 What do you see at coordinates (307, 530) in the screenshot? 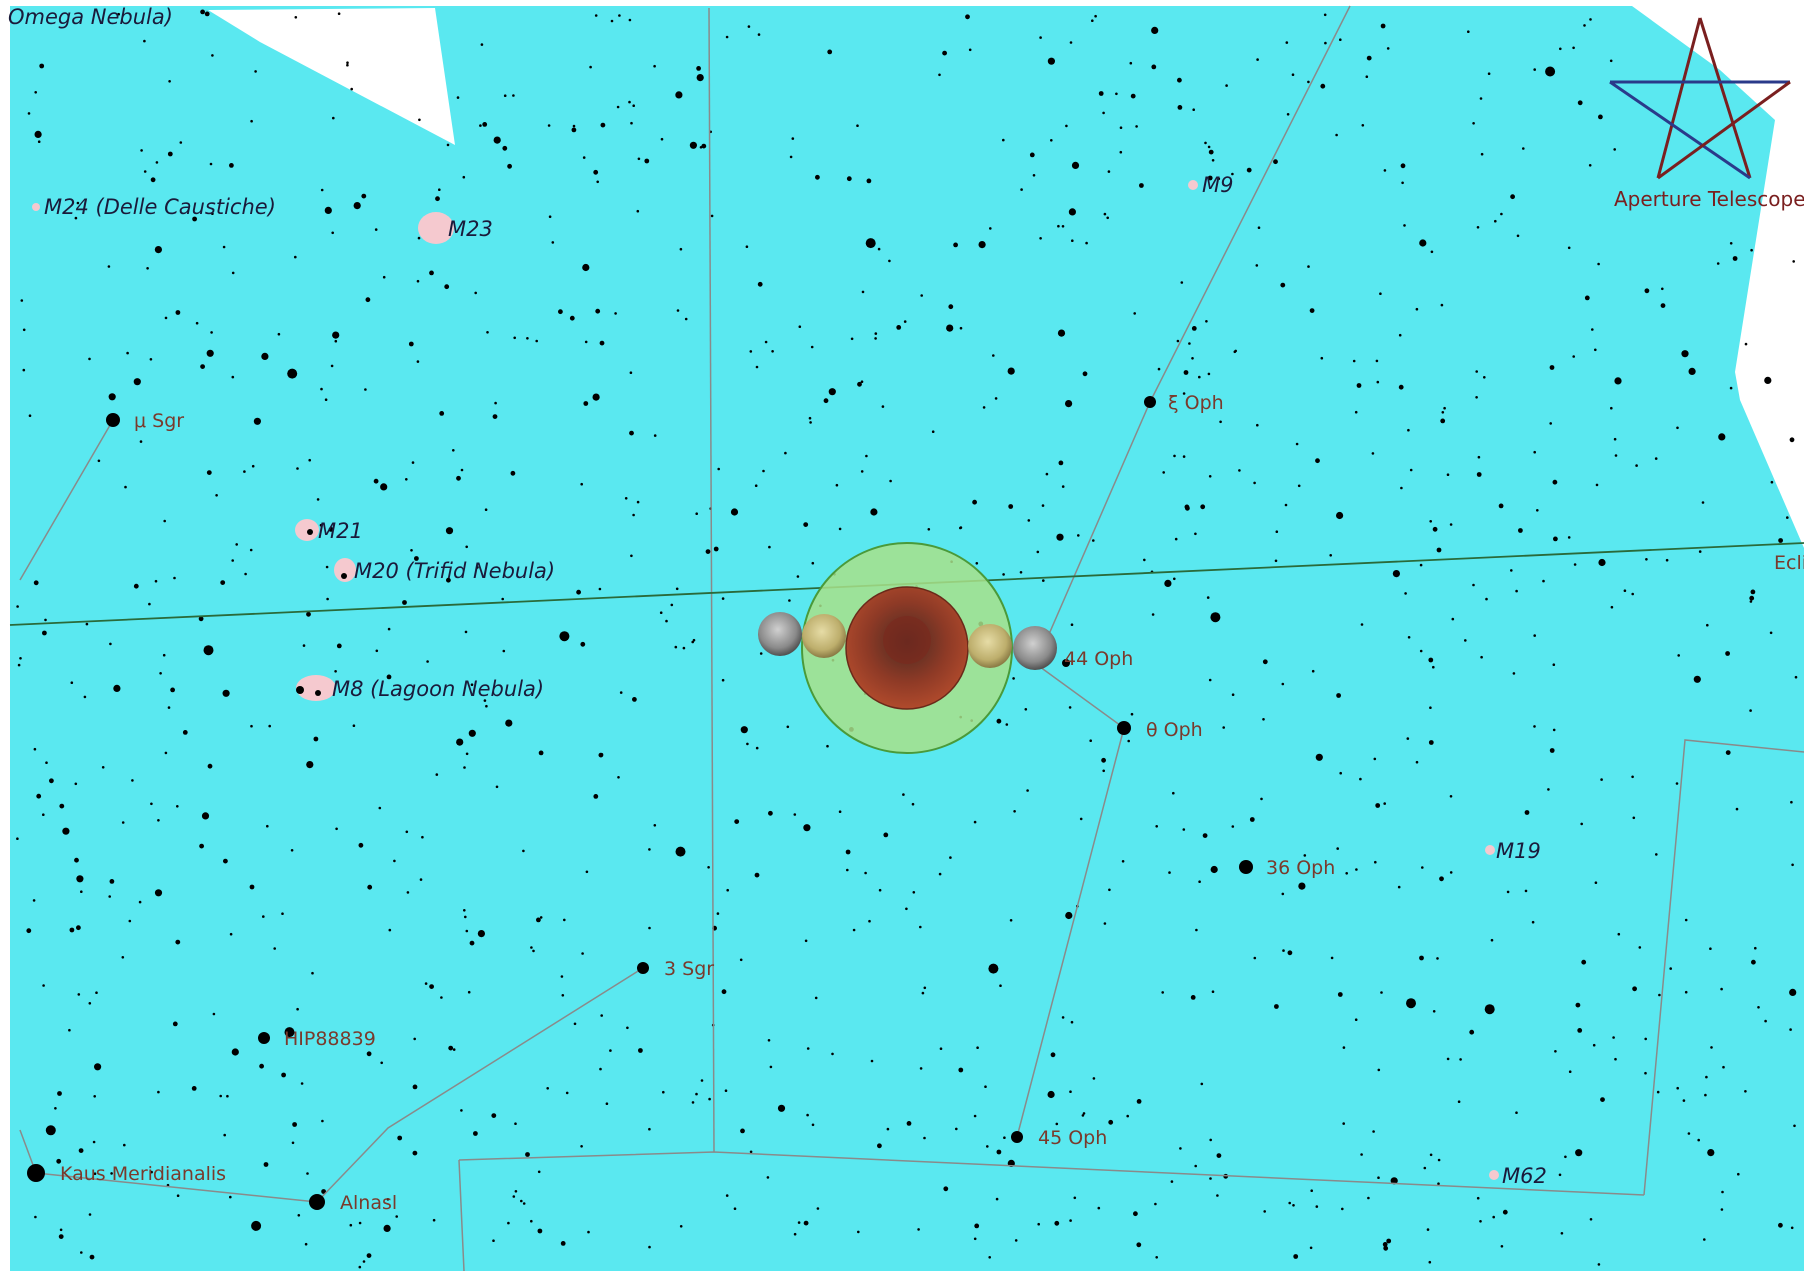
I see `m21-marker` at bounding box center [307, 530].